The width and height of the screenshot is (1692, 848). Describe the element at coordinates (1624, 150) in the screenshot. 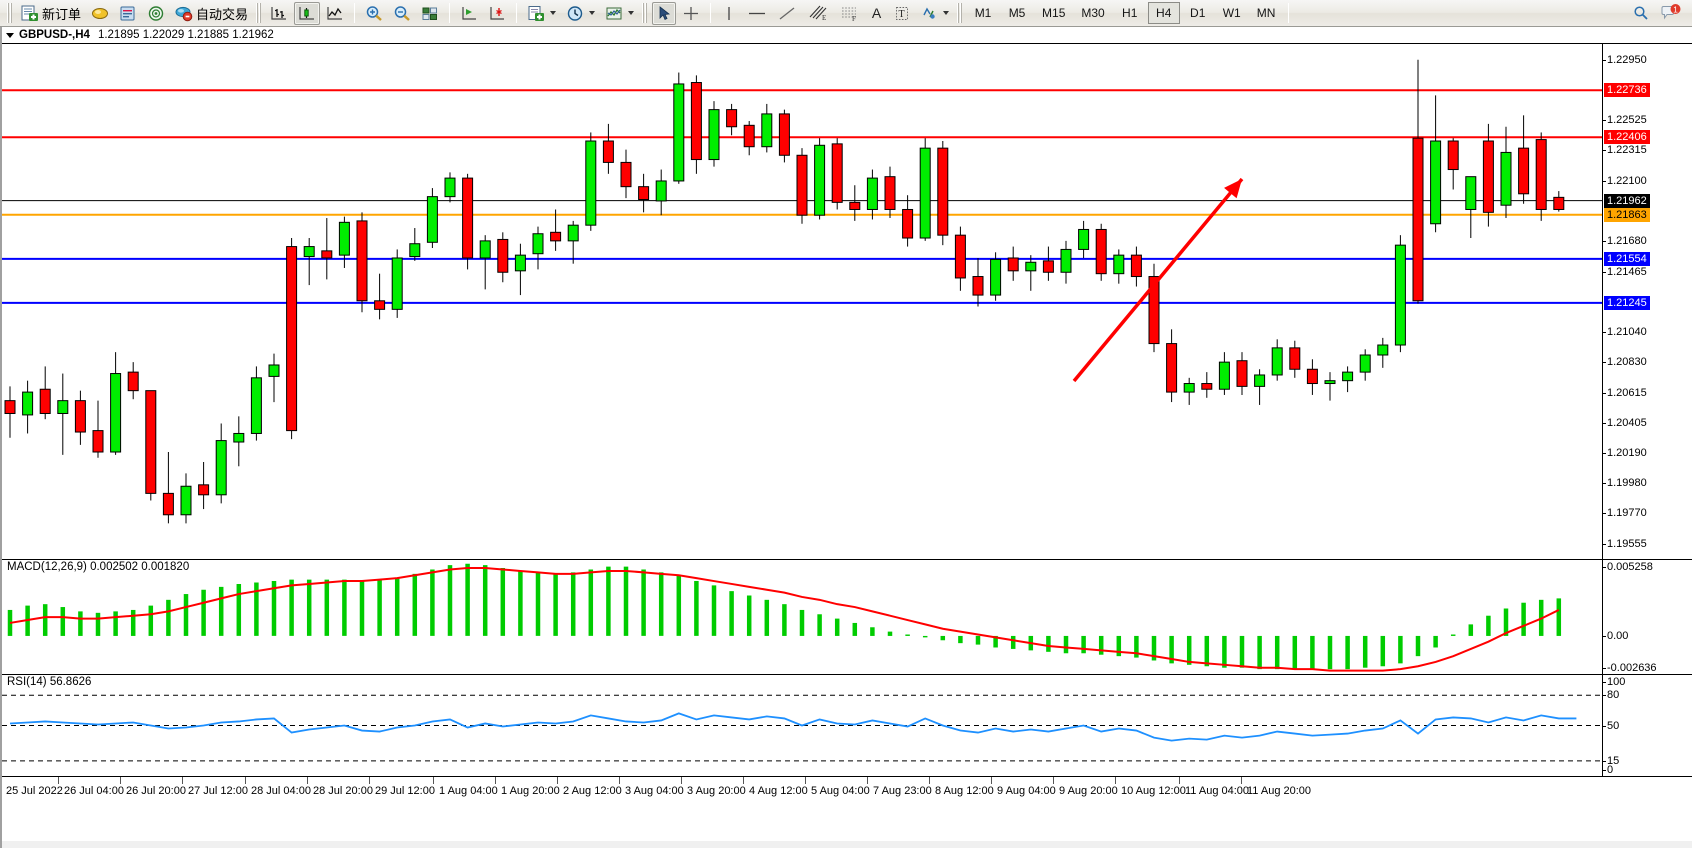

I see `price-tick: 1.22315` at that location.